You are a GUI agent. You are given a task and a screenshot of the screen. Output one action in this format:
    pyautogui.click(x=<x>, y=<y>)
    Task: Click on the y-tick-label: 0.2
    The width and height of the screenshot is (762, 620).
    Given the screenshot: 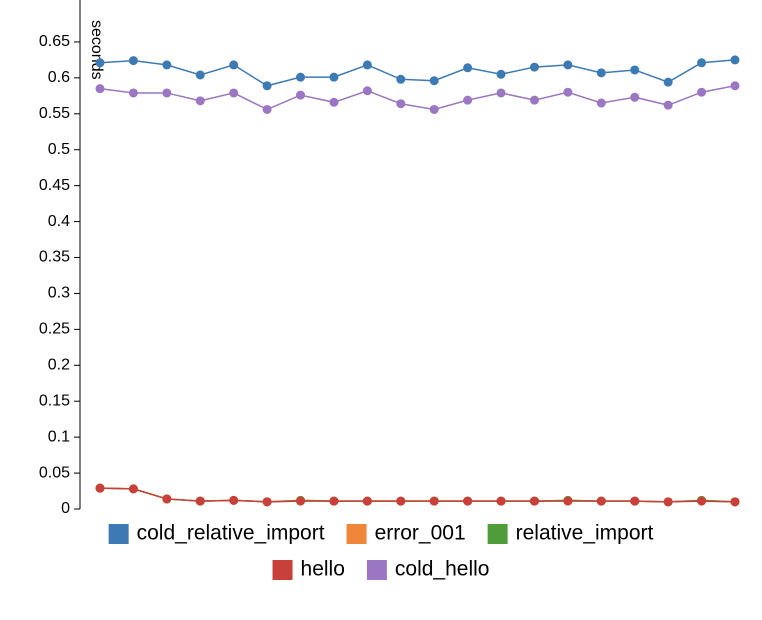 What is the action you would take?
    pyautogui.click(x=59, y=365)
    